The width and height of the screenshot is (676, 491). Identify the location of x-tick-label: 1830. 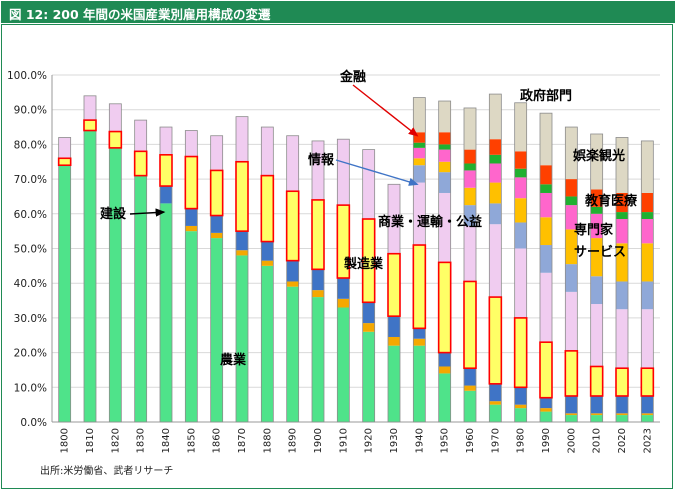
(141, 440).